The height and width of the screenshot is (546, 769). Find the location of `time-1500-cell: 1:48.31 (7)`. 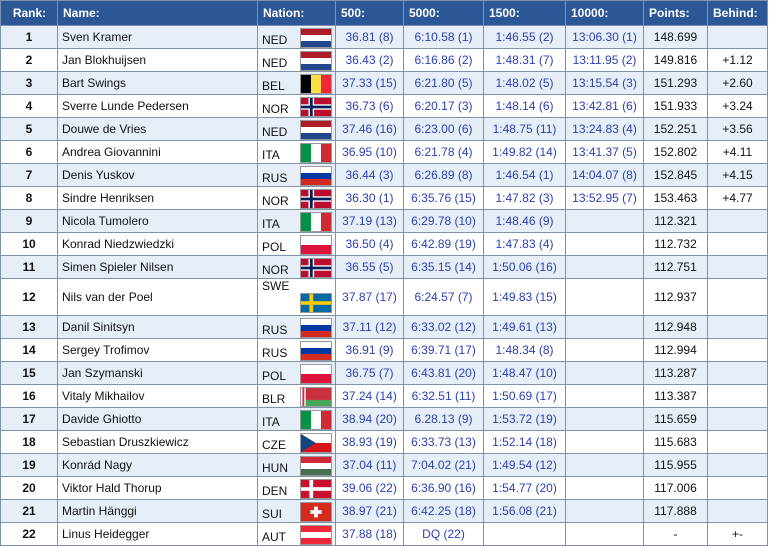

time-1500-cell: 1:48.31 (7) is located at coordinates (524, 60).